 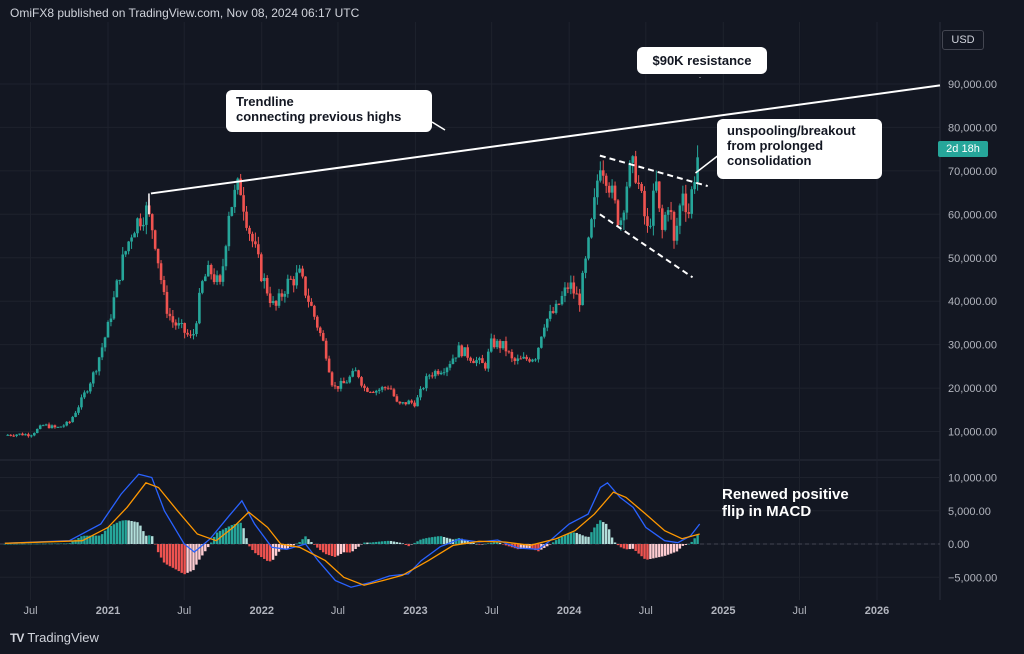 What do you see at coordinates (329, 111) in the screenshot?
I see `trendline-callout: Trendline connecting previous highs` at bounding box center [329, 111].